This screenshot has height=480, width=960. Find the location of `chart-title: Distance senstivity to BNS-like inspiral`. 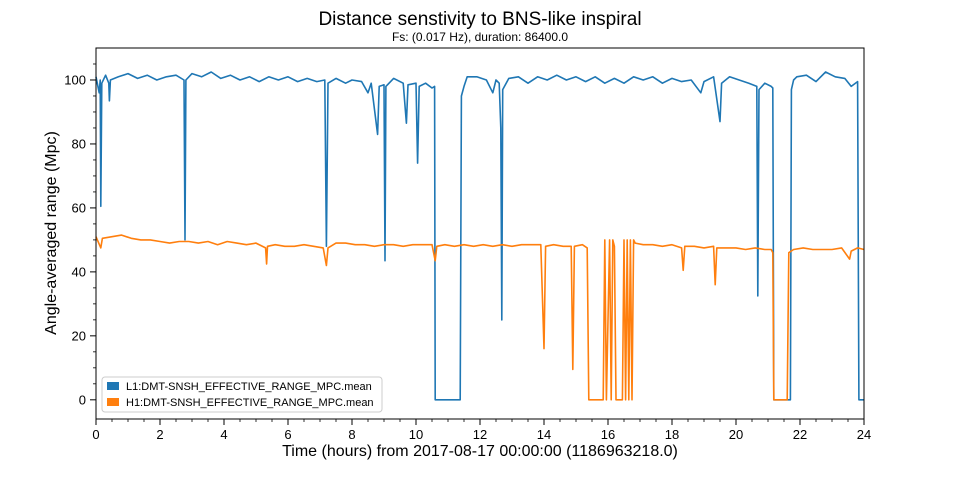

chart-title: Distance senstivity to BNS-like inspiral is located at coordinates (479, 19).